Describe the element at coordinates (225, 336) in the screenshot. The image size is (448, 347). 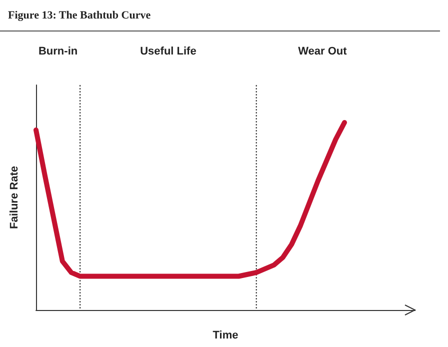
I see `x-axis-title: Time` at that location.